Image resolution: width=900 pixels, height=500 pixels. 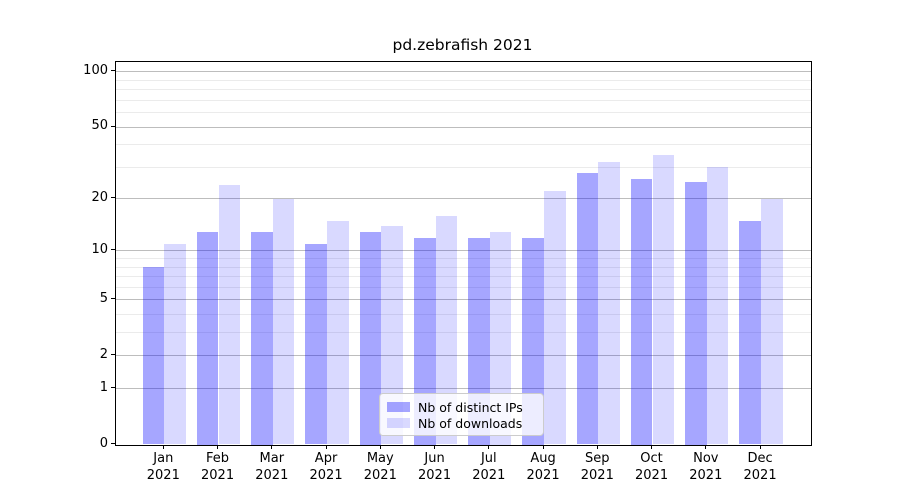 What do you see at coordinates (103, 298) in the screenshot?
I see `y-tick-label-5: 5` at bounding box center [103, 298].